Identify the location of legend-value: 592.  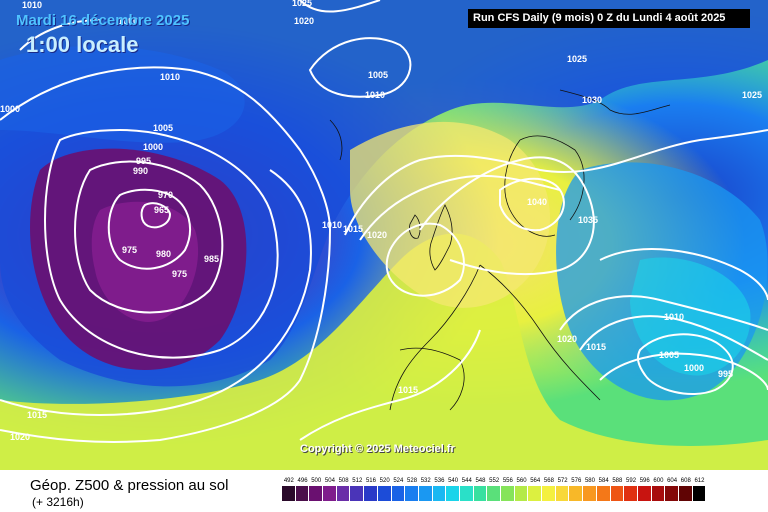
(631, 481).